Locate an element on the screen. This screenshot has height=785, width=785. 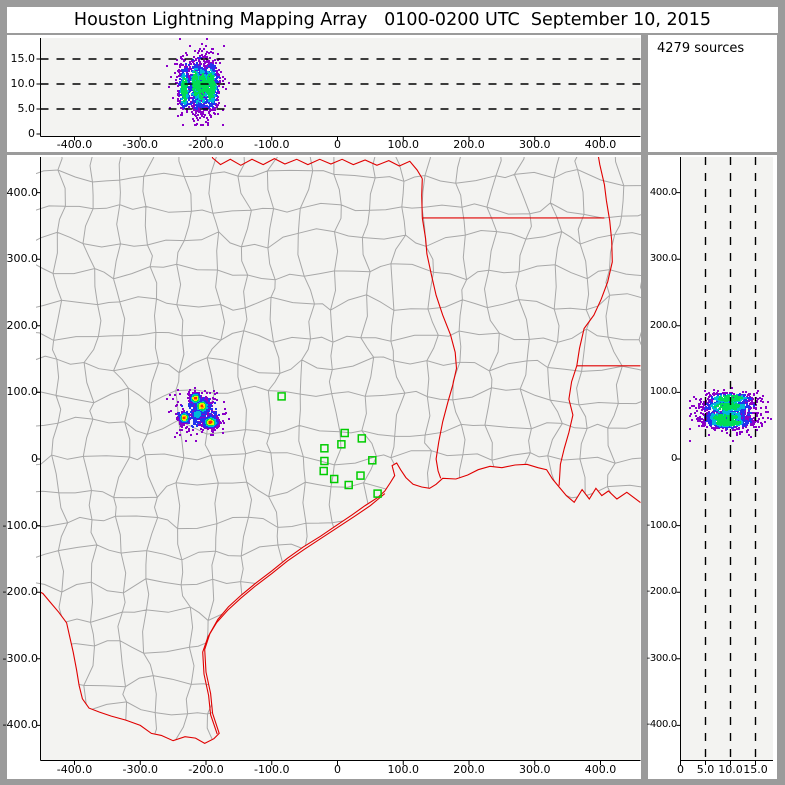
border-texas-arkansas is located at coordinates (422, 198).